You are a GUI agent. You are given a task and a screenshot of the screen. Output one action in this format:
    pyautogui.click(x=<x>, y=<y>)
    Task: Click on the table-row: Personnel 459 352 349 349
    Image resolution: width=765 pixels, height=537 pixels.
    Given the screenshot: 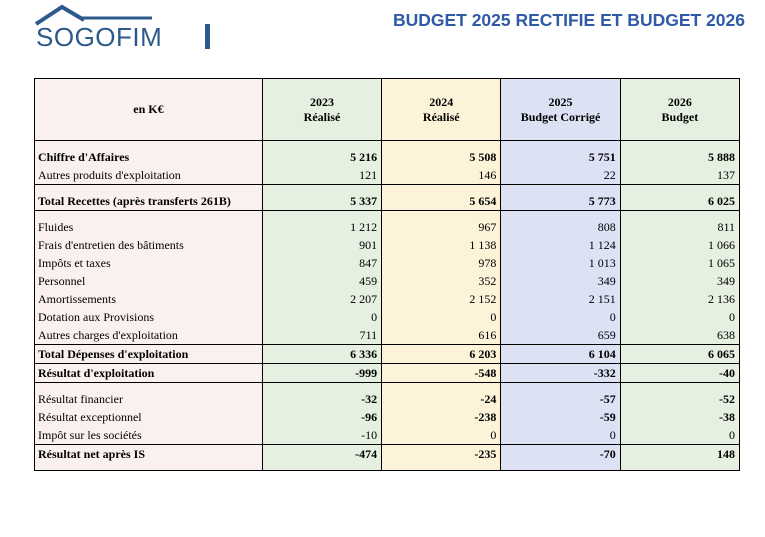 What is the action you would take?
    pyautogui.click(x=387, y=281)
    